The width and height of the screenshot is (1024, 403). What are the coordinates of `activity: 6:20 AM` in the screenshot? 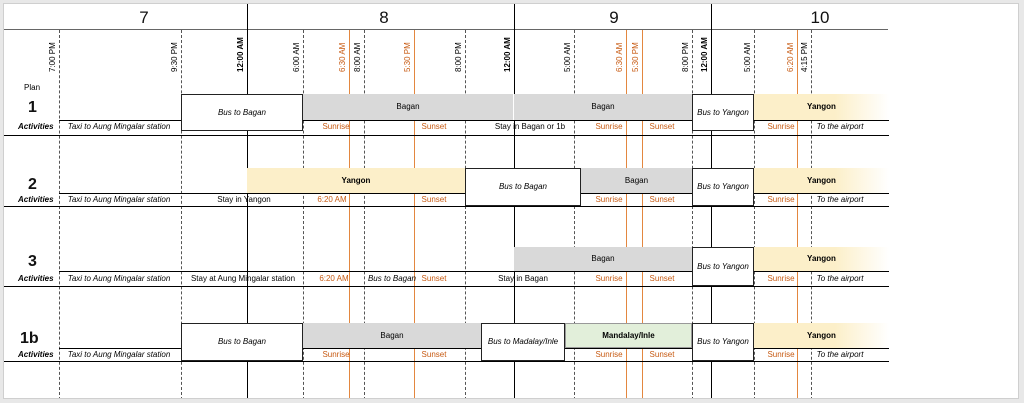 It's located at (332, 199).